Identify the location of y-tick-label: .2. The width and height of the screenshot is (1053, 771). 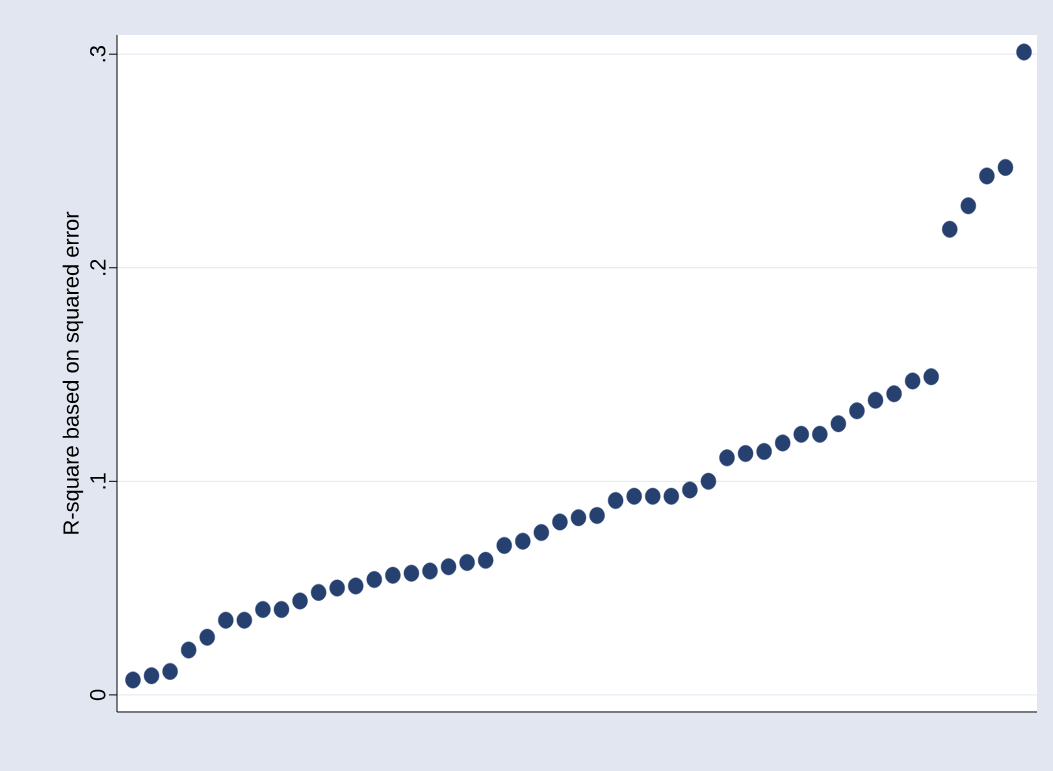
(98, 267).